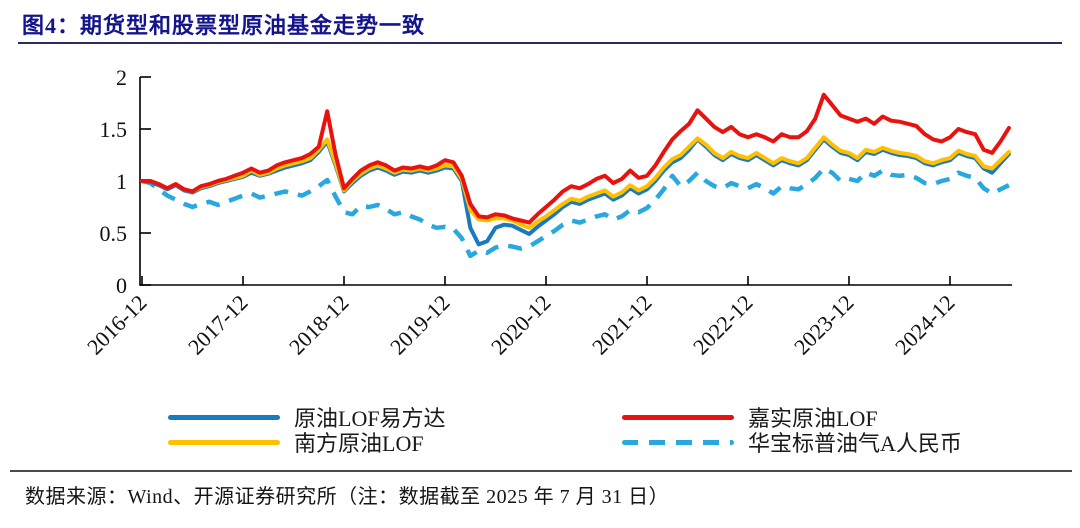 Image resolution: width=1080 pixels, height=528 pixels. I want to click on legend-label: 嘉实原油LOF, so click(813, 418).